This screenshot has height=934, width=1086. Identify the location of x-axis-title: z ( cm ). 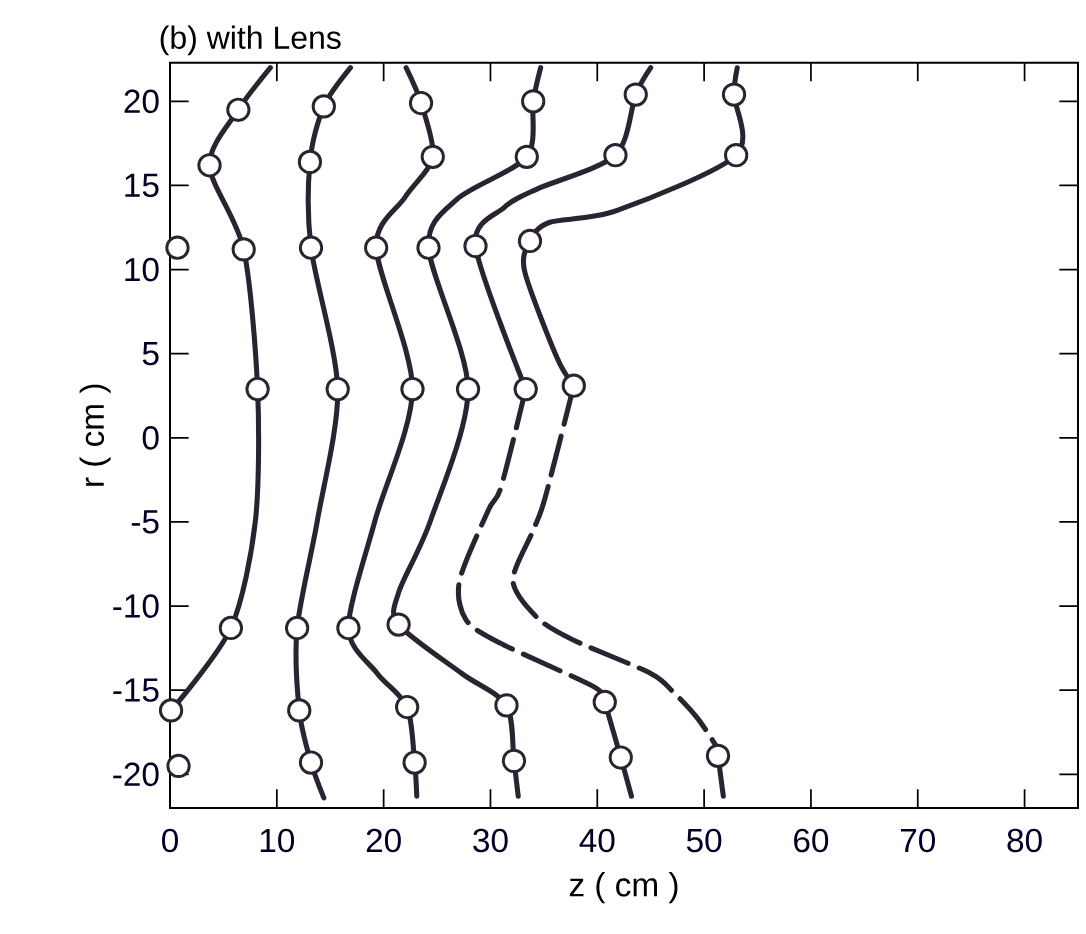
(623, 888).